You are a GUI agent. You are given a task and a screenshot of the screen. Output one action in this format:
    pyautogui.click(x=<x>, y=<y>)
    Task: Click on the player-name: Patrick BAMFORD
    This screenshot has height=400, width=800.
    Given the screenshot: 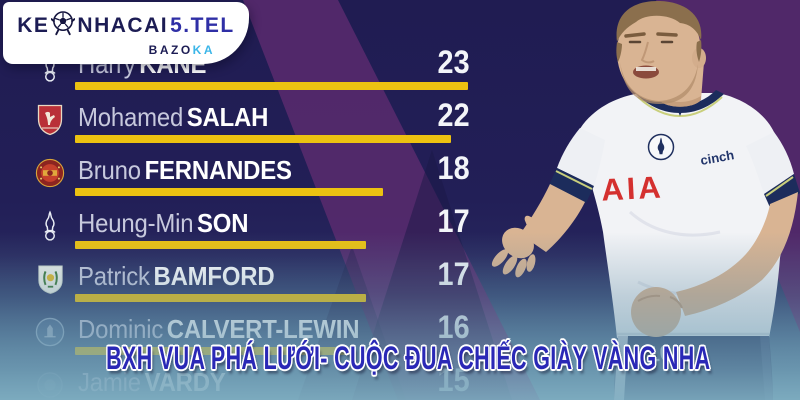 What is the action you would take?
    pyautogui.click(x=176, y=276)
    